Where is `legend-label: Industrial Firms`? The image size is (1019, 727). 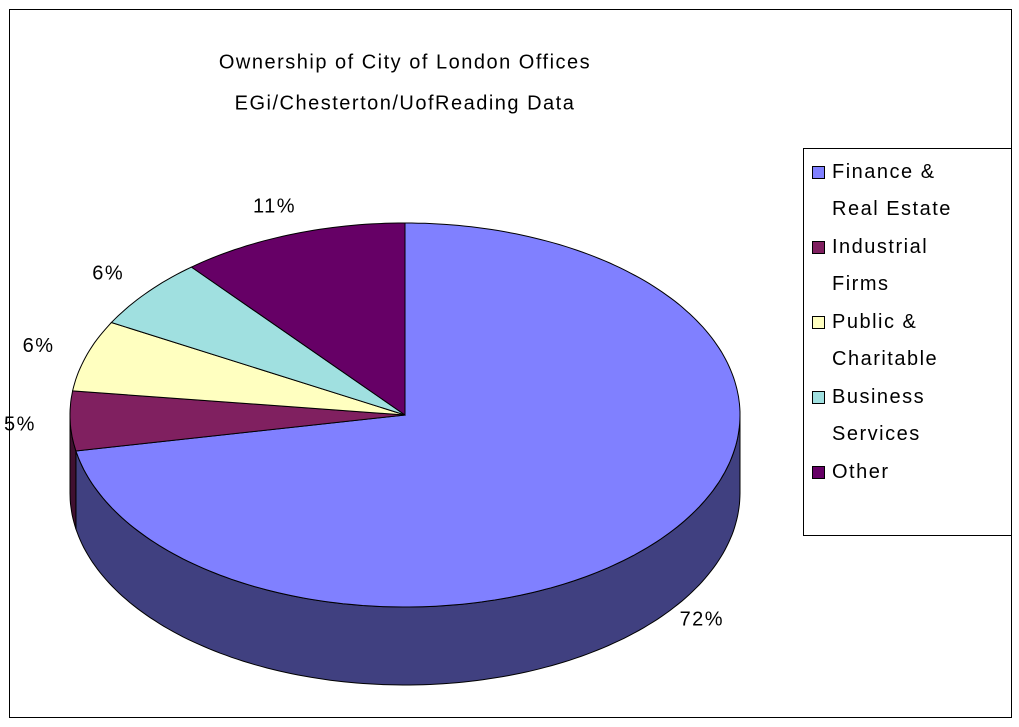
legend-label: Industrial Firms is located at coordinates (880, 265).